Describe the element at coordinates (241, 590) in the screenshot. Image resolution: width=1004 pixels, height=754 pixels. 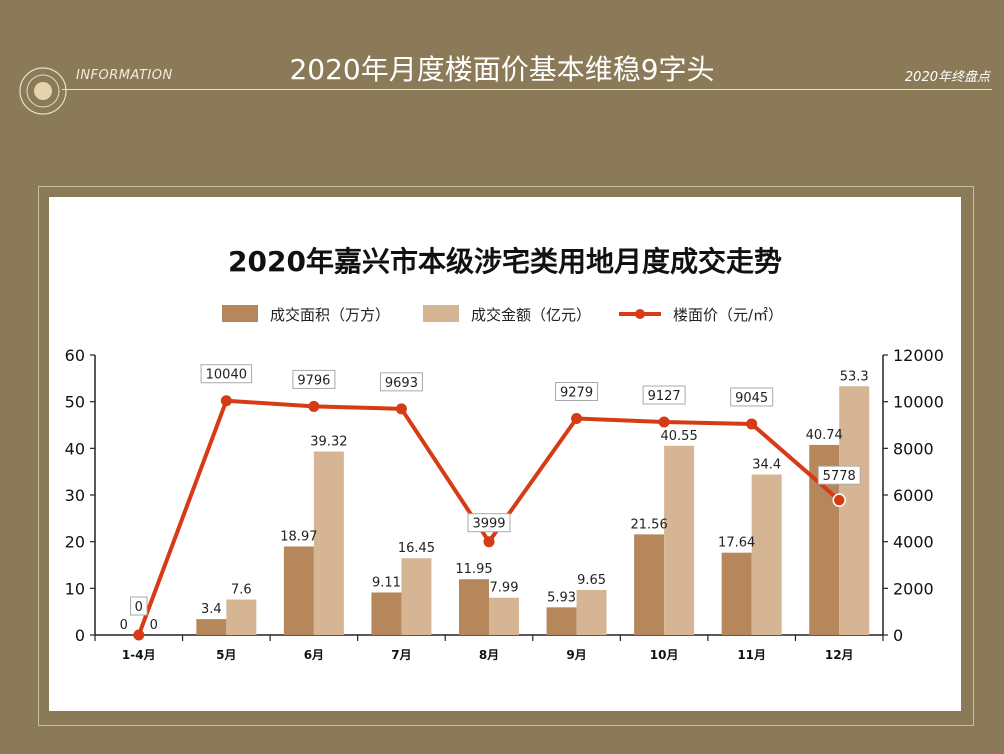
I see `bar-amount-label: 7.6` at that location.